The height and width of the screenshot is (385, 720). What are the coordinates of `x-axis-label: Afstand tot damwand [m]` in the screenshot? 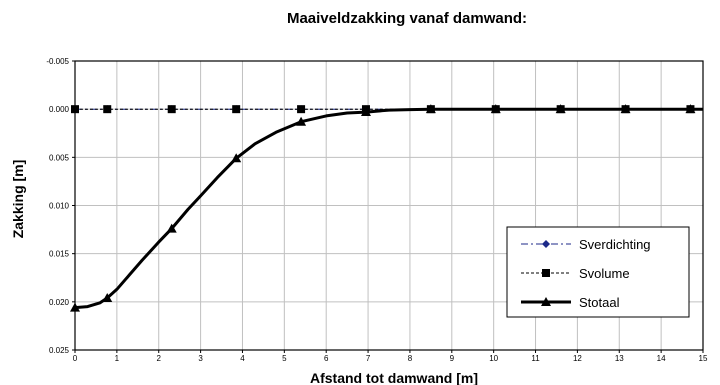 It's located at (394, 377).